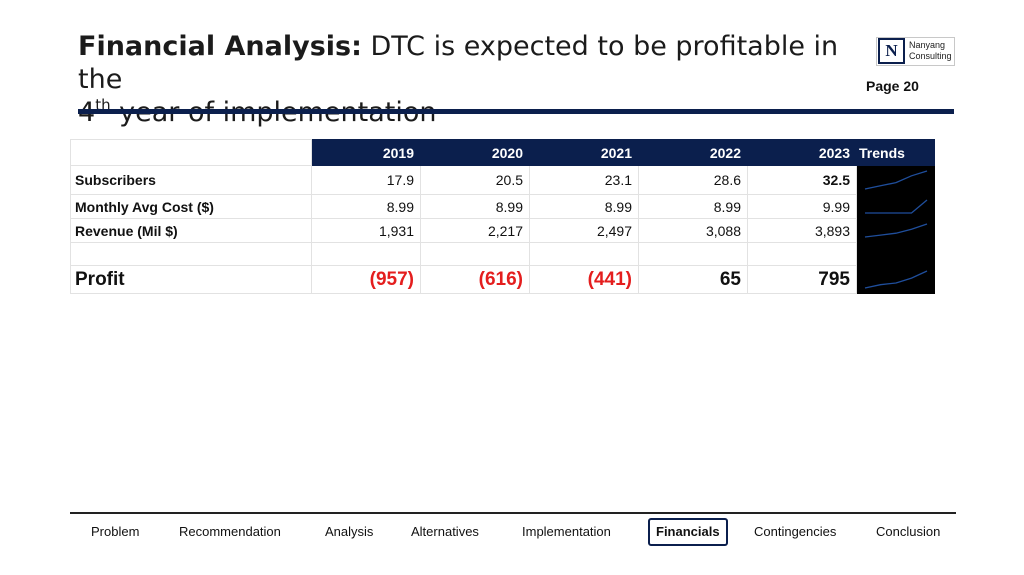 This screenshot has width=1024, height=575. What do you see at coordinates (349, 531) in the screenshot?
I see `nav-item-analysis: Analysis` at bounding box center [349, 531].